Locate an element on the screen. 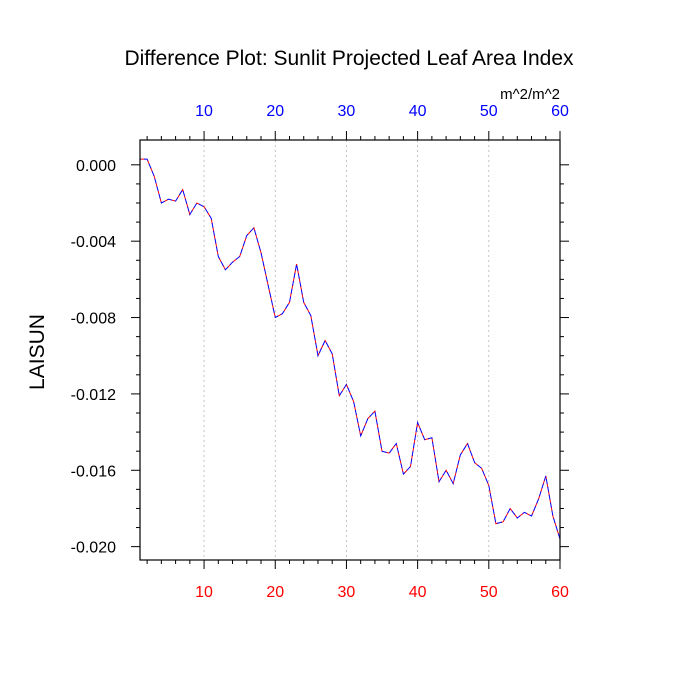  units-label: m^2/m^2 is located at coordinates (530, 94).